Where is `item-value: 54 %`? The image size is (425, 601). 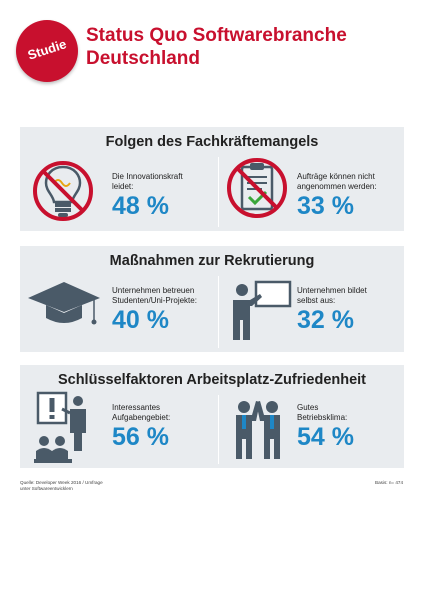
item-value: 54 % is located at coordinates (325, 437).